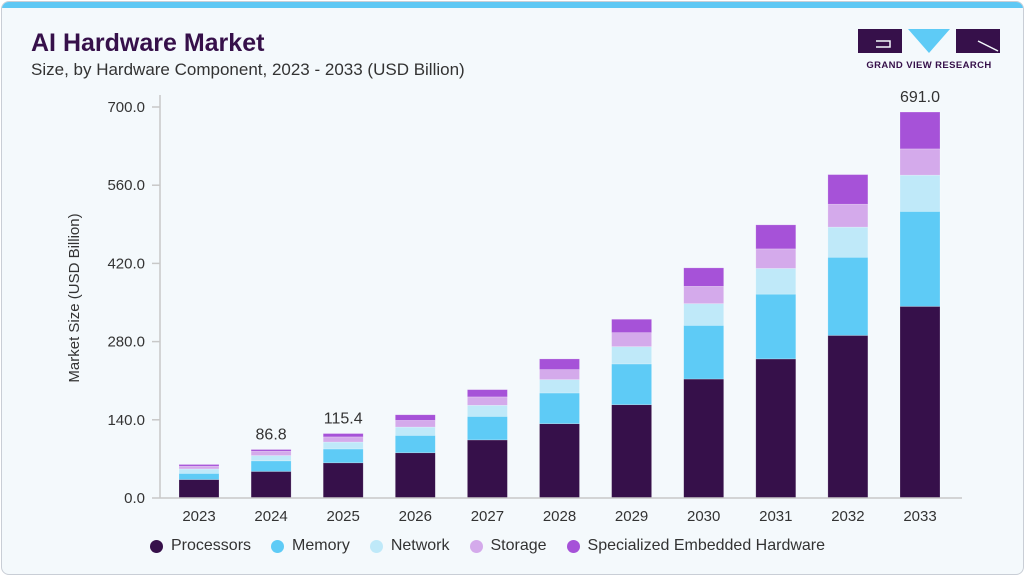 Image resolution: width=1025 pixels, height=576 pixels. Describe the element at coordinates (199, 476) in the screenshot. I see `bar-memory-2023` at that location.